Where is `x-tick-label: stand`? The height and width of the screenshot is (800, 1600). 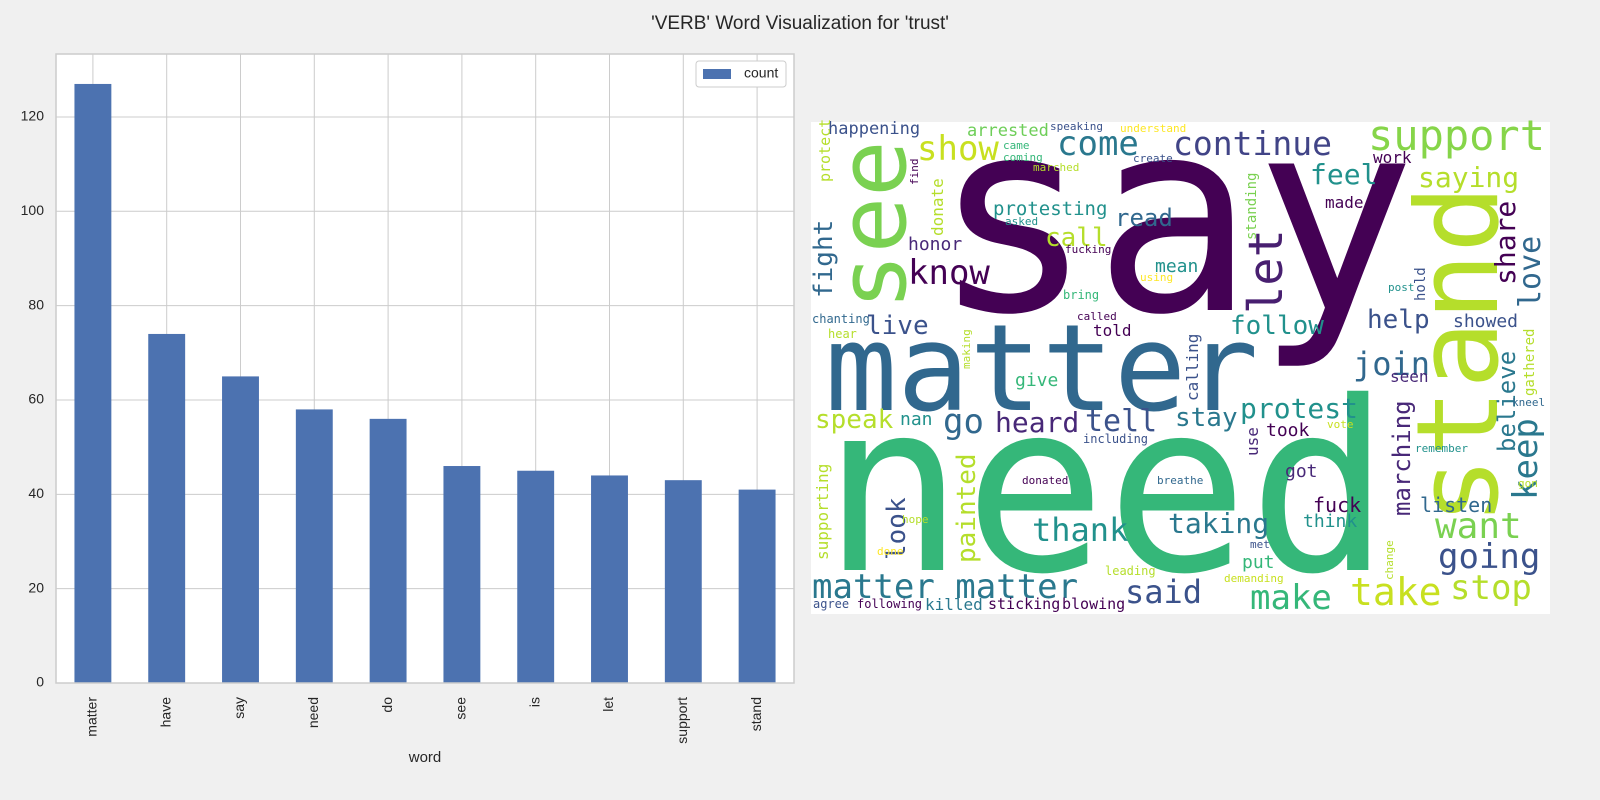 x-tick-label: stand is located at coordinates (756, 714).